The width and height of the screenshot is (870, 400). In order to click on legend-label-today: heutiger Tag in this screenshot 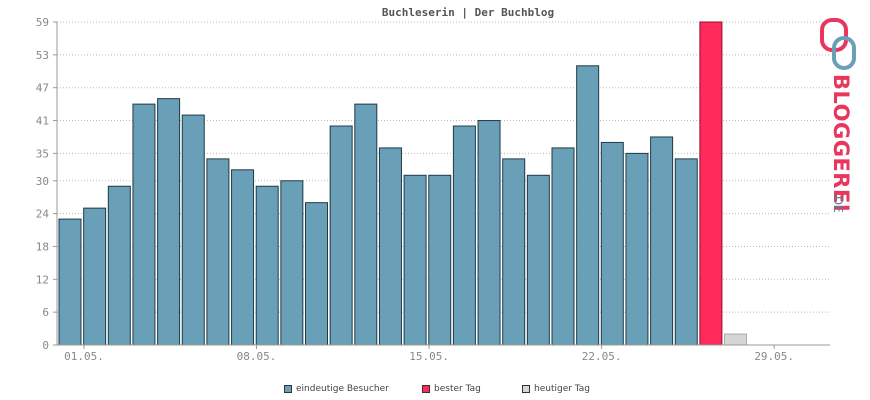, I will do `click(562, 389)`.